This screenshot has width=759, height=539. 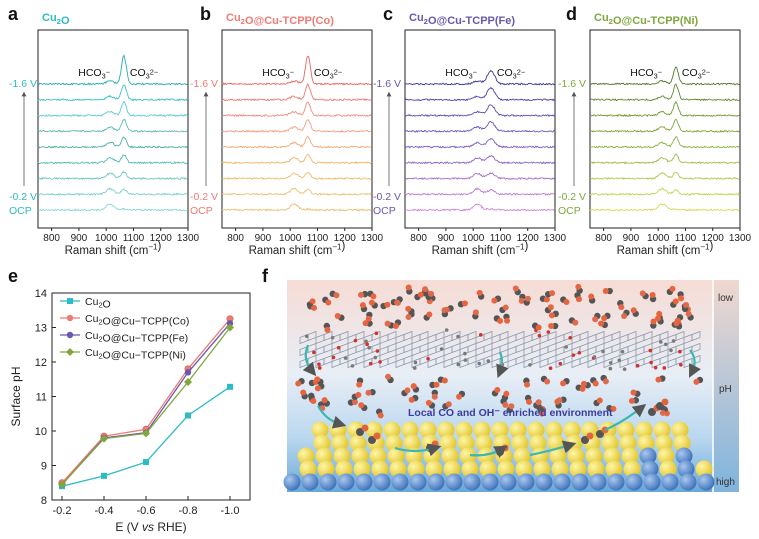 I want to click on x-tick-label: -1.0, so click(x=230, y=511).